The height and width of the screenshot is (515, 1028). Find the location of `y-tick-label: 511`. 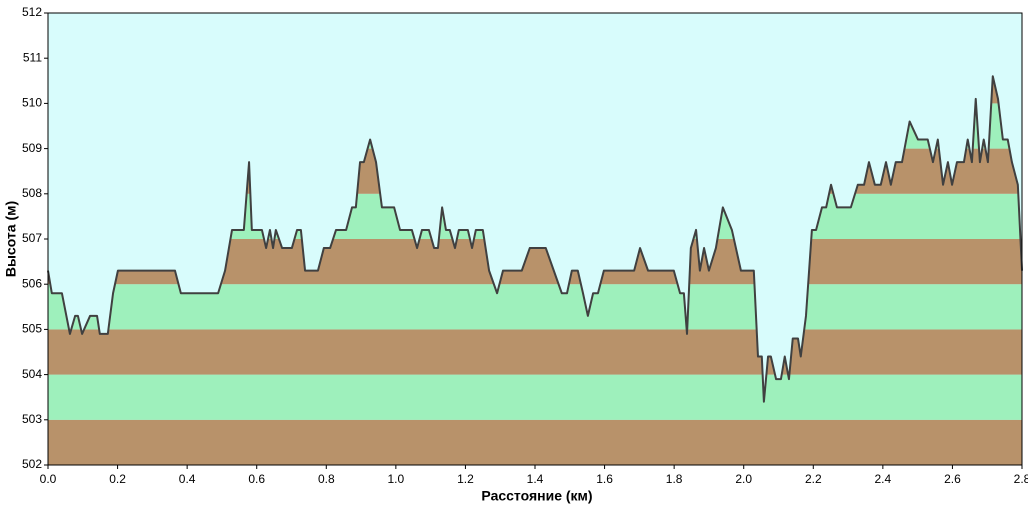

y-tick-label: 511 is located at coordinates (32, 57).